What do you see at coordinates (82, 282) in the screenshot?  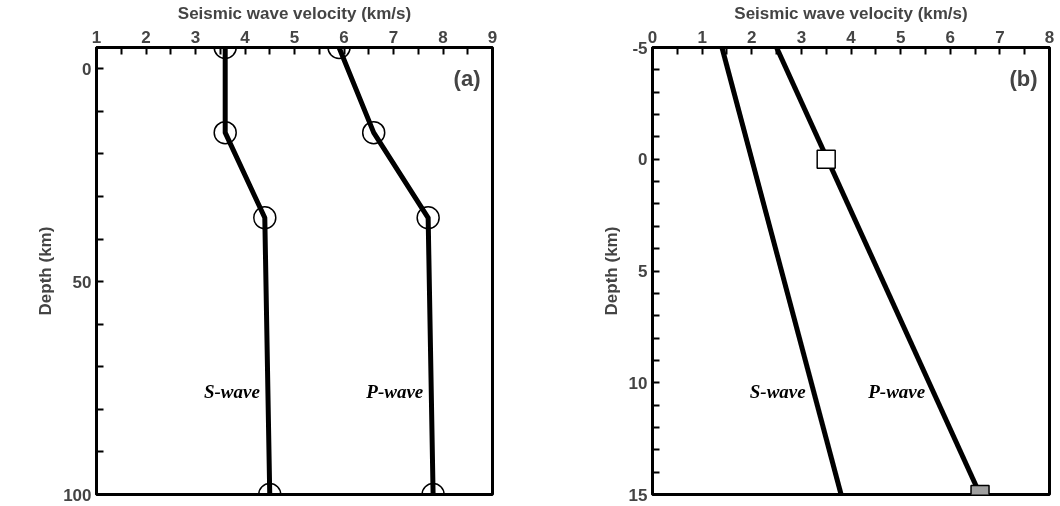 I see `y-tick-label: 50` at bounding box center [82, 282].